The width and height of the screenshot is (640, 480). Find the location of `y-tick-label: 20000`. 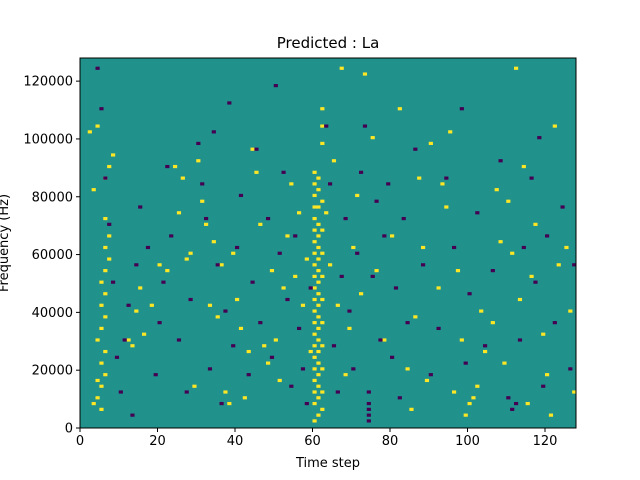

y-tick-label: 20000 is located at coordinates (52, 371).